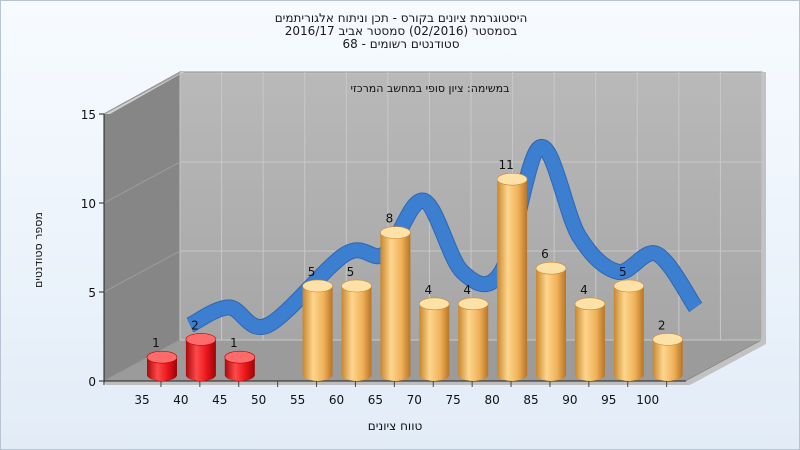 This screenshot has height=450, width=800. What do you see at coordinates (505, 165) in the screenshot?
I see `data-label: 11` at bounding box center [505, 165].